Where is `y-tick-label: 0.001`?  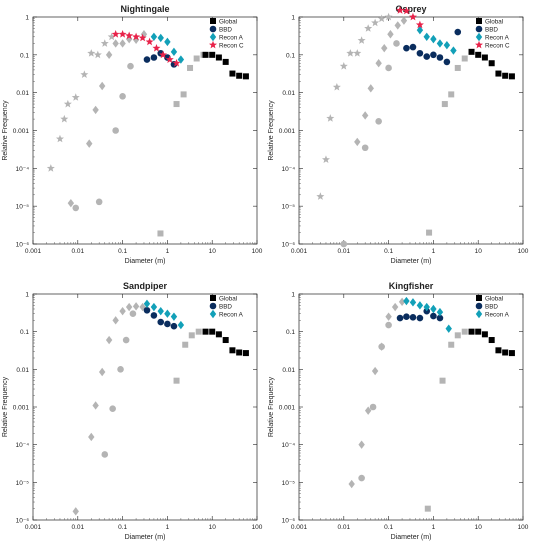
y-tick-label: 0.001 is located at coordinates (21, 131).